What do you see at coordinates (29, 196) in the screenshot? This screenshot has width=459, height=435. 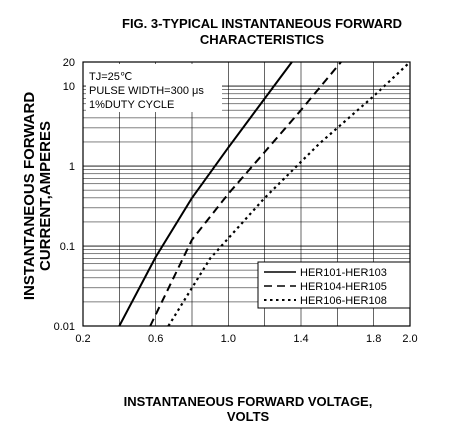 I see `y-axis-label-line-1: INSTANTANEOUS FORWARD` at bounding box center [29, 196].